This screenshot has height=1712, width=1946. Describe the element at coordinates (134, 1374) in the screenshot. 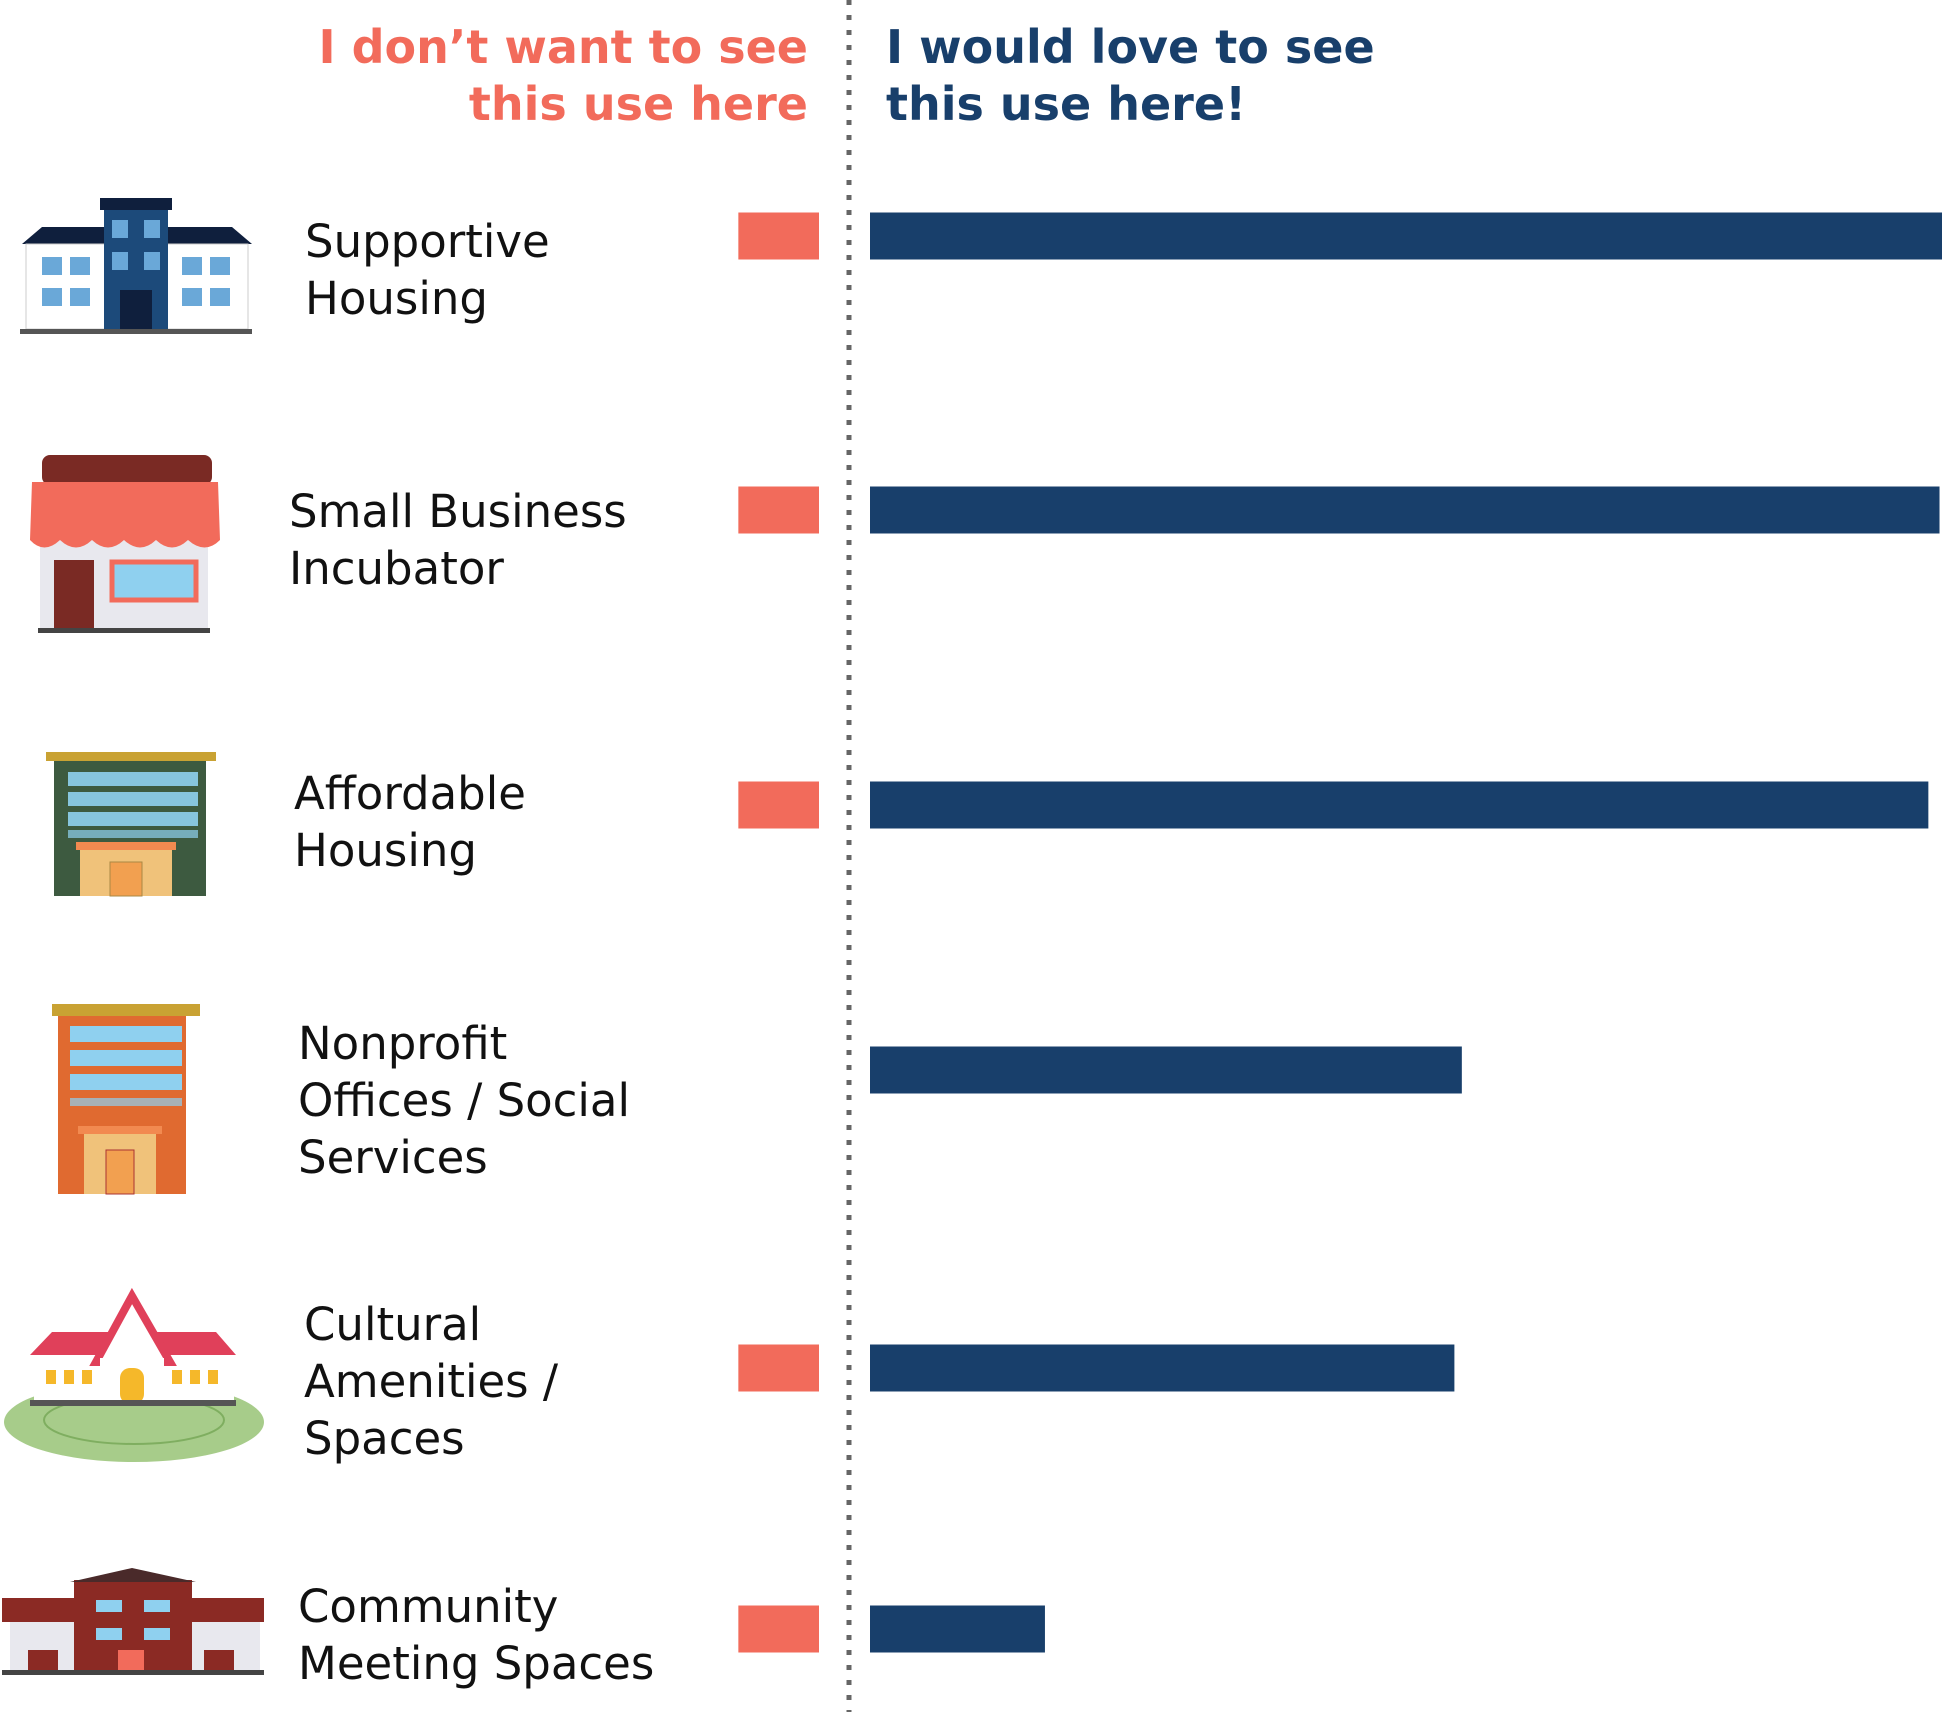

I see `icon-cultural-amenities` at that location.